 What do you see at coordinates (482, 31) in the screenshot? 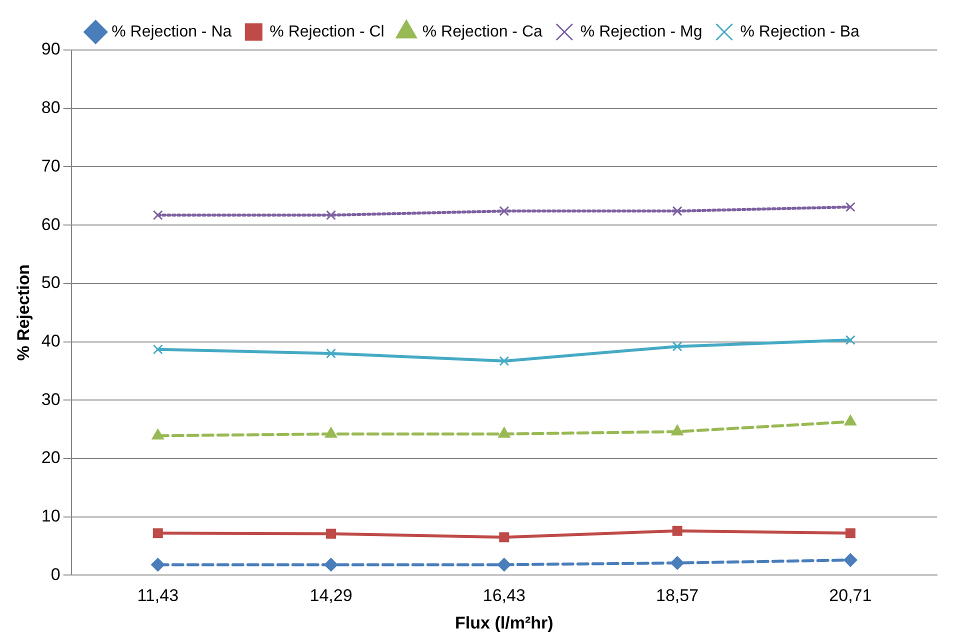
I see `legend-label: % Rejection - Ca` at bounding box center [482, 31].